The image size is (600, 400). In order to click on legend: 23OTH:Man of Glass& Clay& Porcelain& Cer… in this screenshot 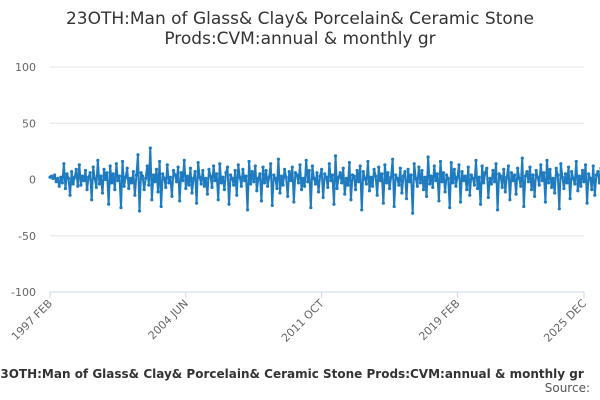, I will do `click(292, 374)`.